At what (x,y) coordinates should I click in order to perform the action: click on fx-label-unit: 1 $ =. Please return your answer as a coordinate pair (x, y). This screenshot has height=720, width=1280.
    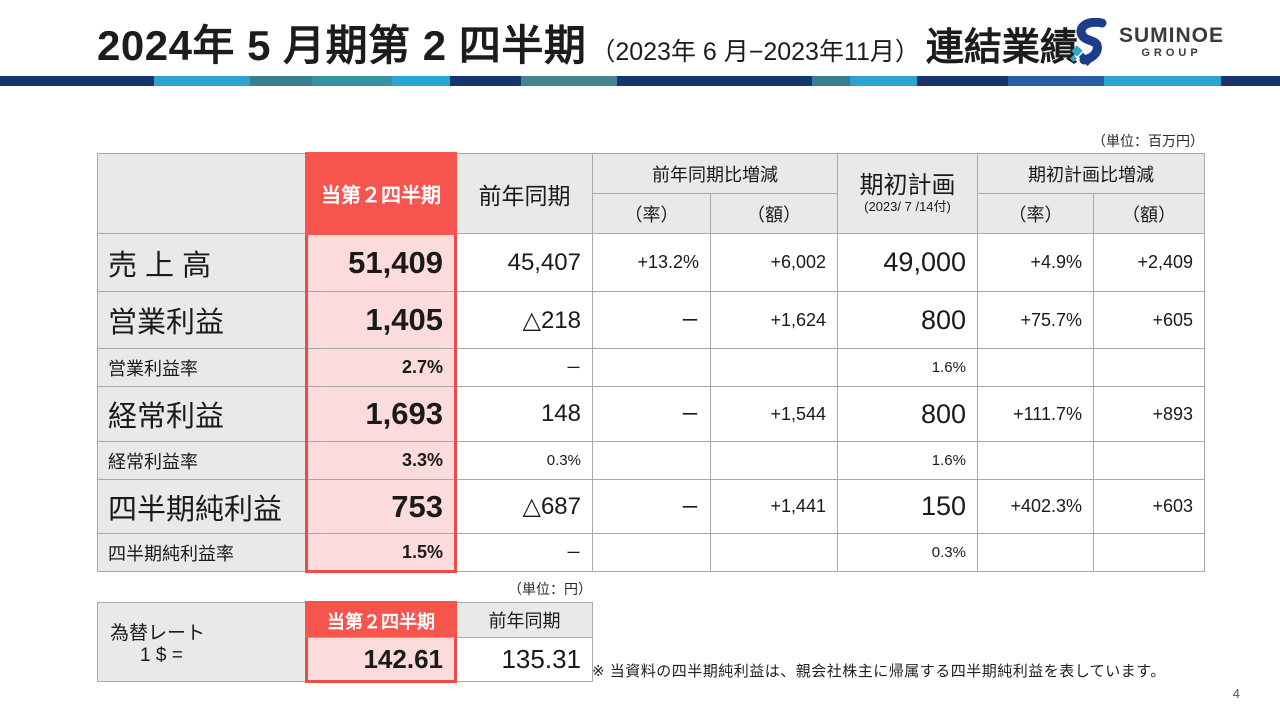
    Looking at the image, I should click on (161, 655).